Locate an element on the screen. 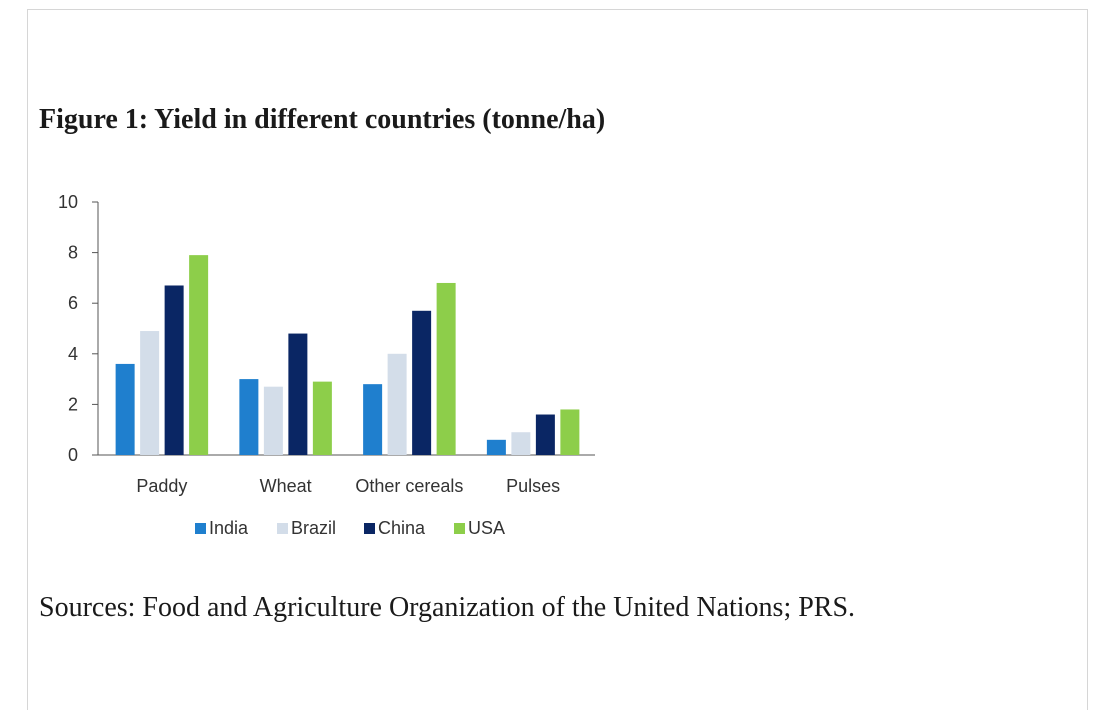  bar-usa-wheat is located at coordinates (322, 418).